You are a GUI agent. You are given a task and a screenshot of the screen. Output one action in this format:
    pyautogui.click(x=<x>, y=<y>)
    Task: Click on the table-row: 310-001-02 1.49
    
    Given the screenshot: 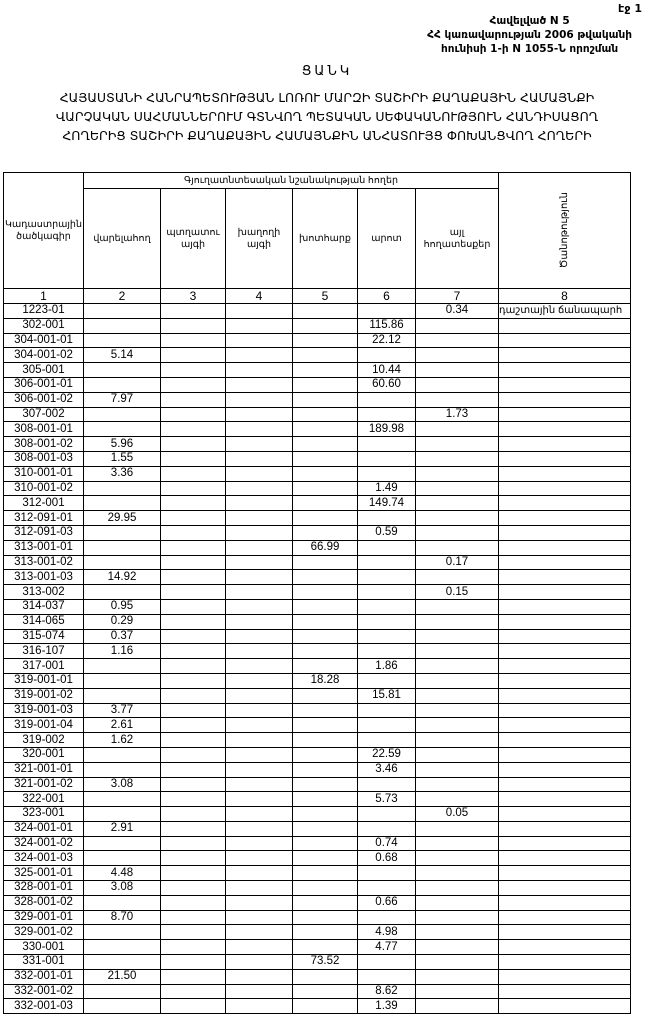 What is the action you would take?
    pyautogui.click(x=317, y=488)
    